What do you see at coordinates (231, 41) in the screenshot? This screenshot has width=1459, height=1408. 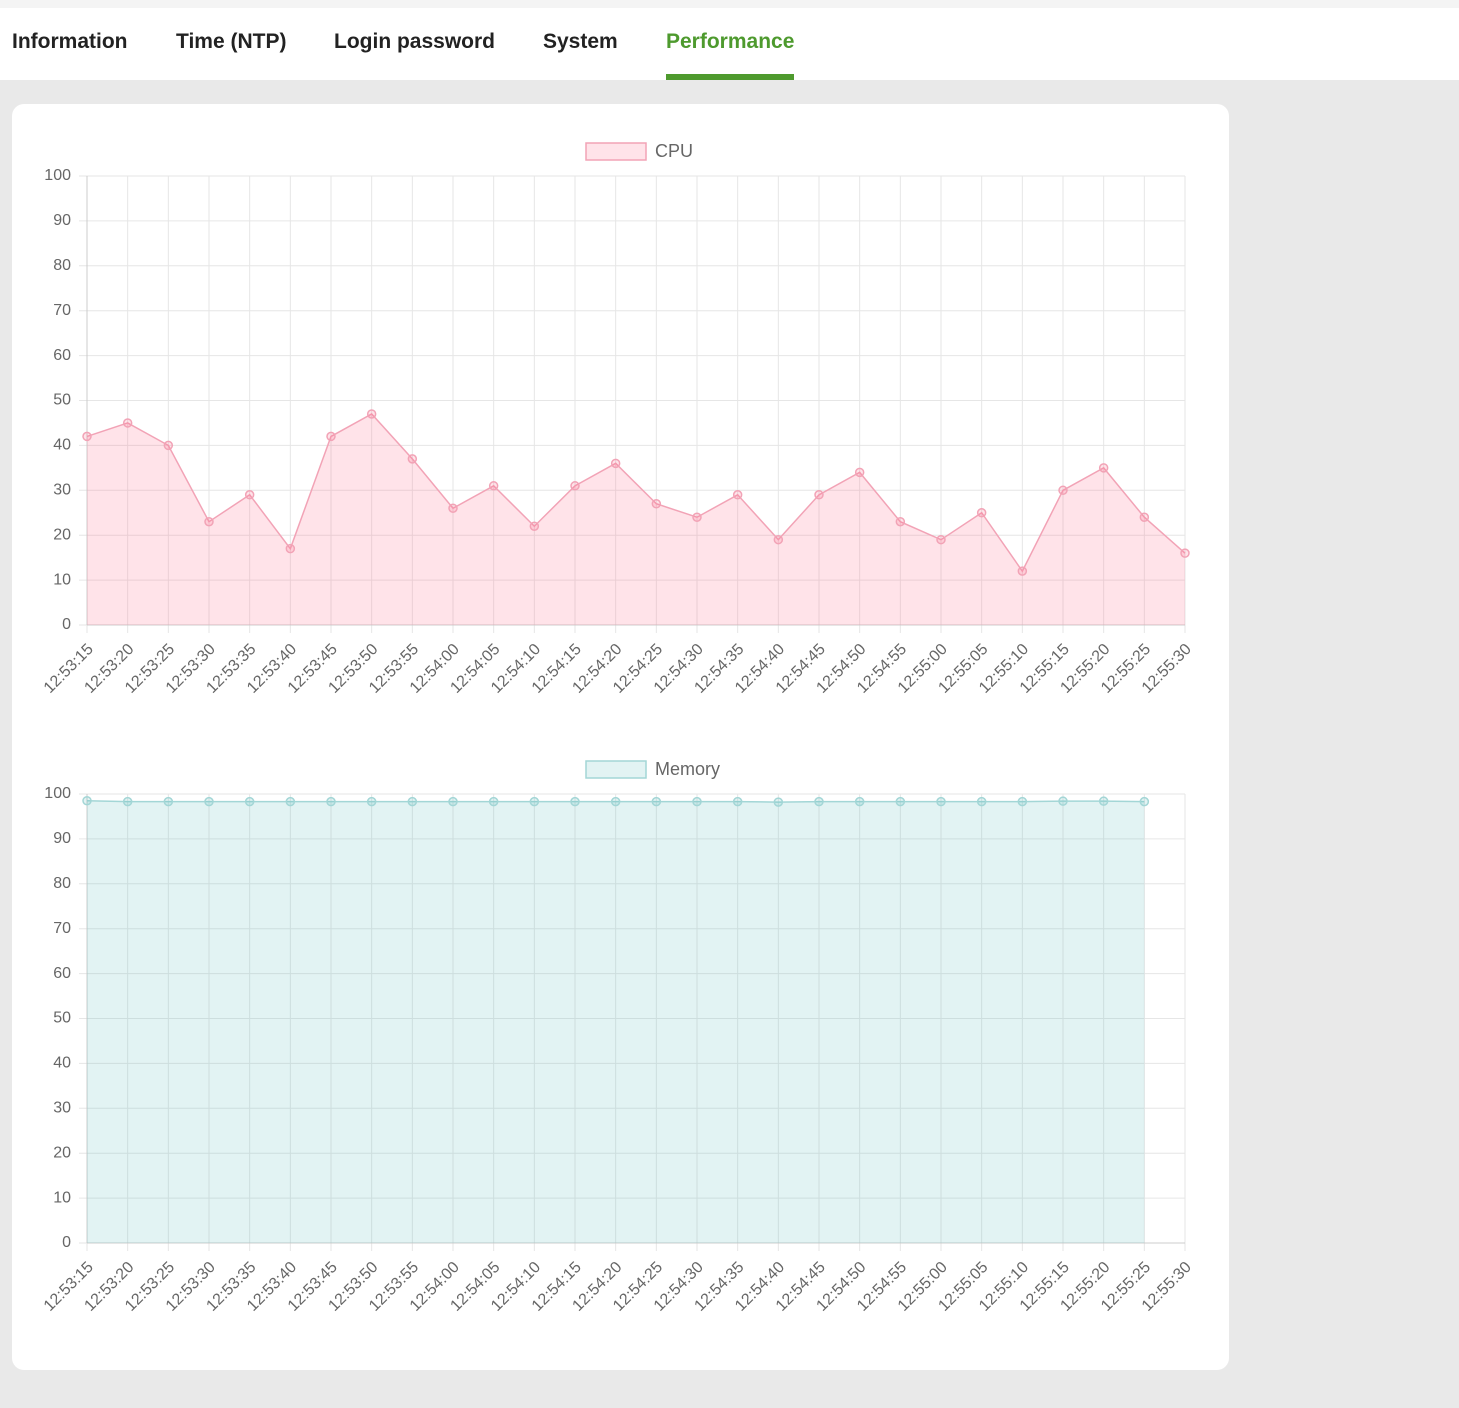 I see `tab: Time (NTP)` at bounding box center [231, 41].